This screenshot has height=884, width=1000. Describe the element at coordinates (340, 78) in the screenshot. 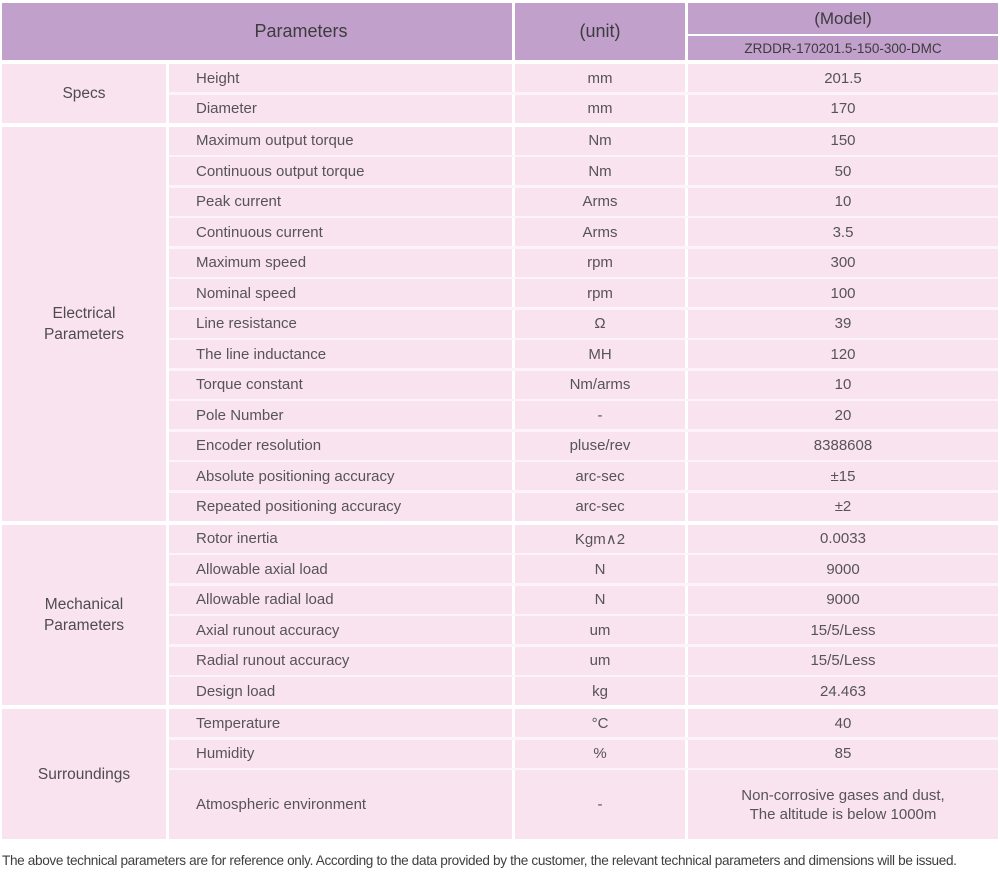

I see `param-name-cell: Height` at that location.